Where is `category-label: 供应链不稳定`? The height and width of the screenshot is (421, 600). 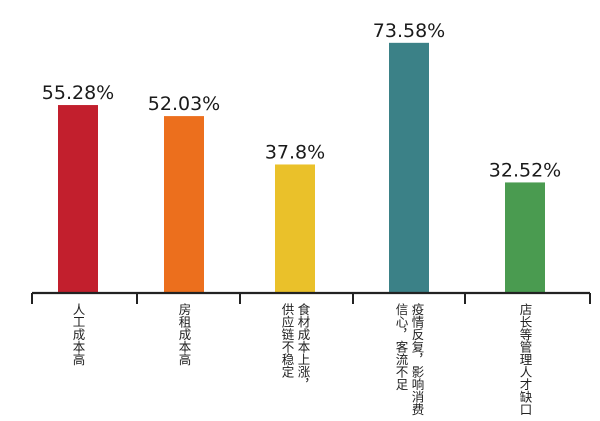
category-label: 供应链不稳定 is located at coordinates (287, 341).